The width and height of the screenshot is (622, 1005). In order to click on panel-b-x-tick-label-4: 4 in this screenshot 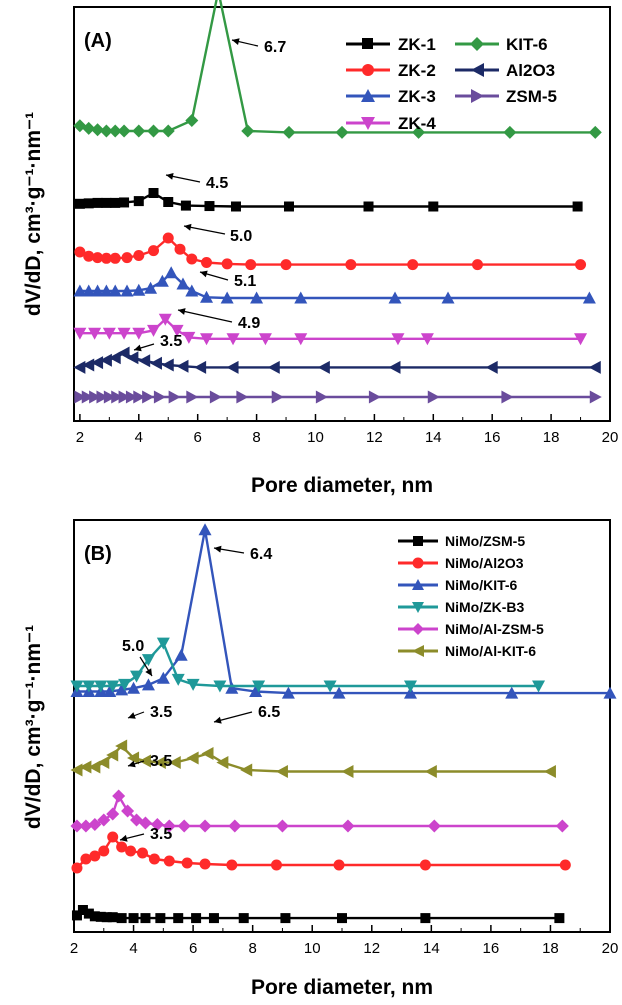, I will do `click(133, 948)`.